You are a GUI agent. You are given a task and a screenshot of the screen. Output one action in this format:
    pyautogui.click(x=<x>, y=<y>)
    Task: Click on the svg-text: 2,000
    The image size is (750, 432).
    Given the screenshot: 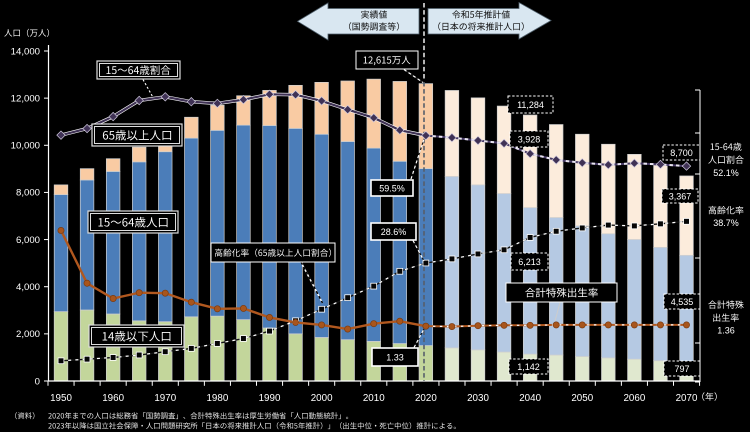 What is the action you would take?
    pyautogui.click(x=28, y=334)
    